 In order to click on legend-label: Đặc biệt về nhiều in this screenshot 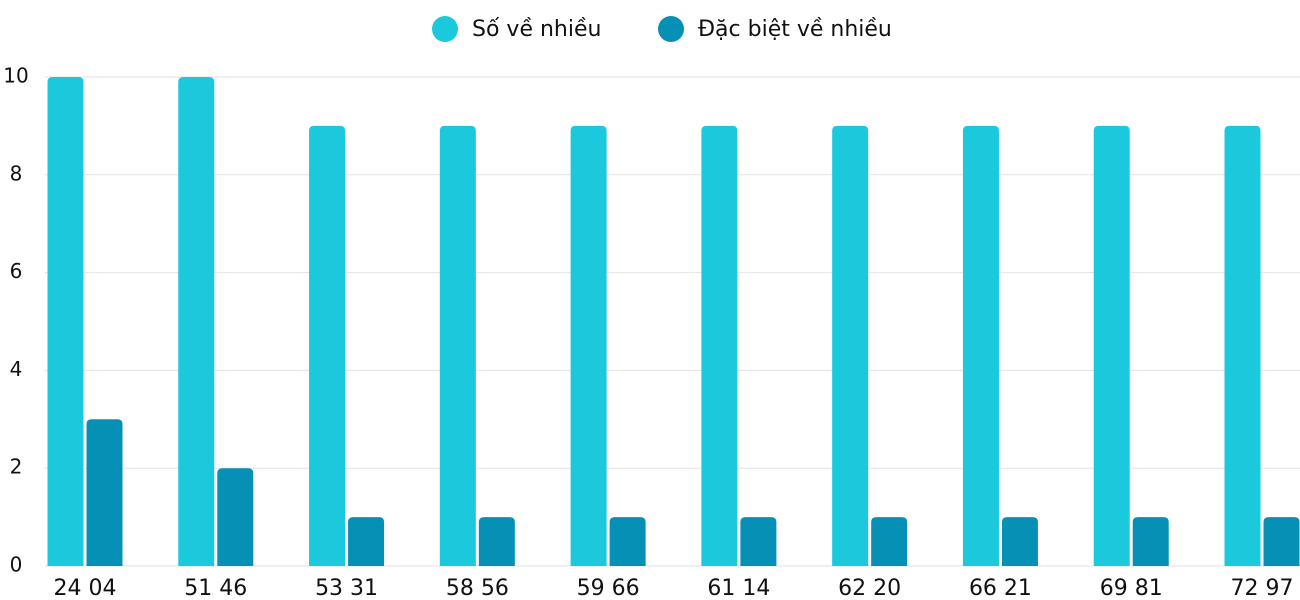, I will do `click(795, 29)`.